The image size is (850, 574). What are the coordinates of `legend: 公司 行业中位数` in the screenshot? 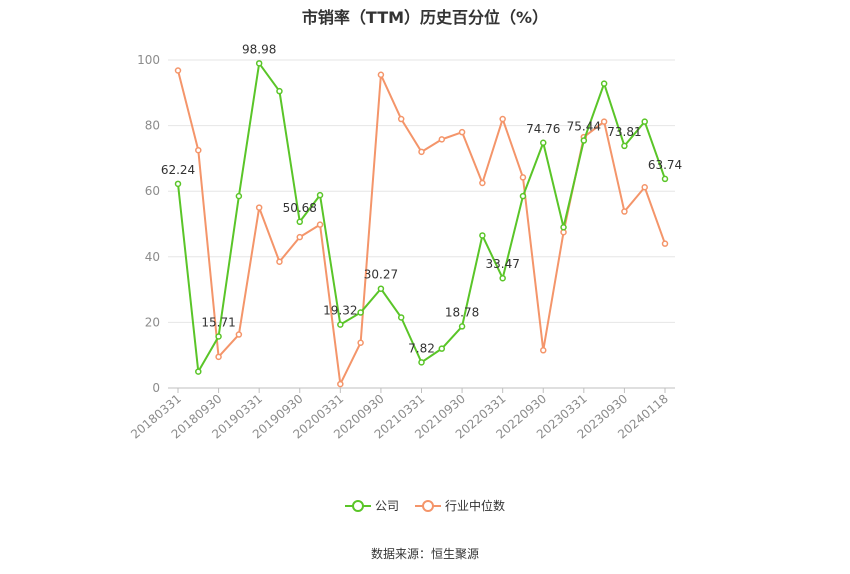 It's located at (425, 505).